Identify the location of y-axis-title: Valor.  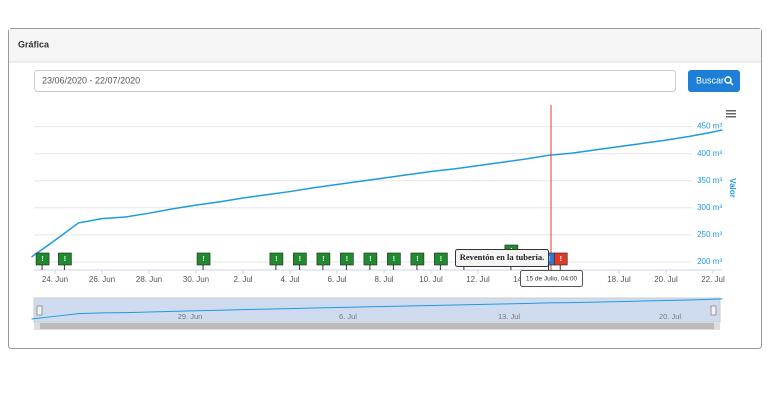
(732, 188).